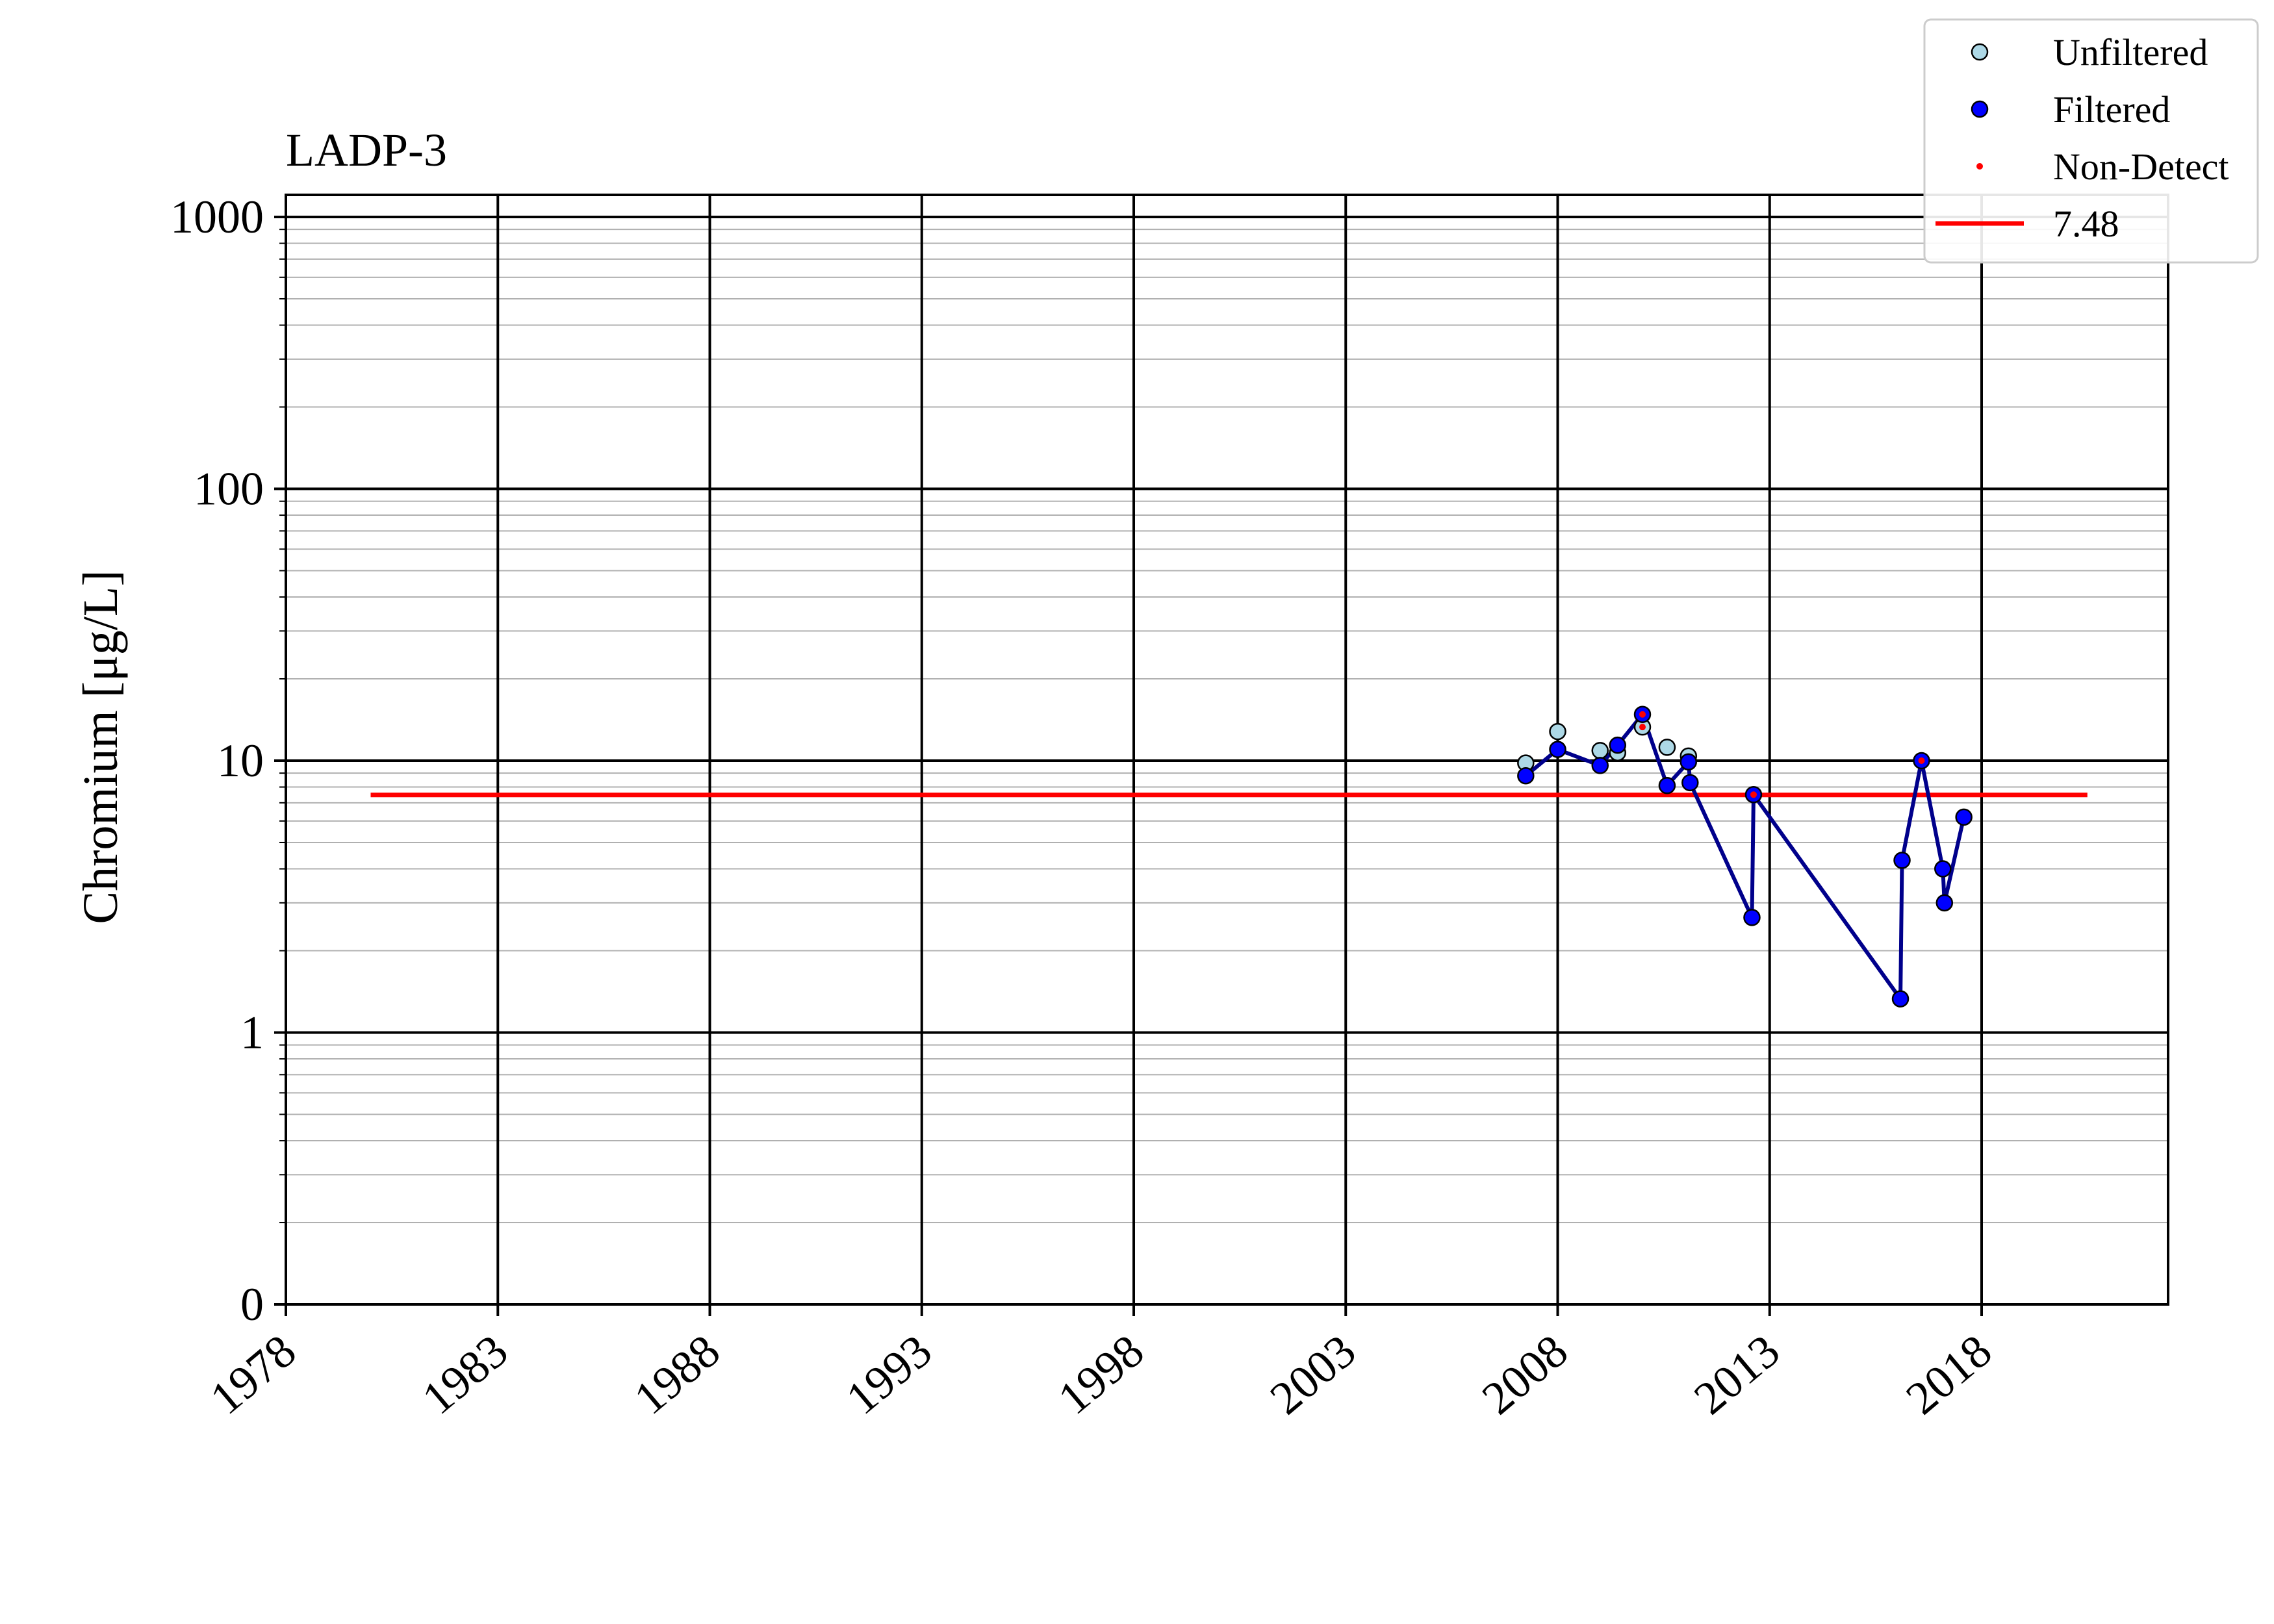 This screenshot has height=1624, width=2274. I want to click on chart-title: LADP-3, so click(366, 150).